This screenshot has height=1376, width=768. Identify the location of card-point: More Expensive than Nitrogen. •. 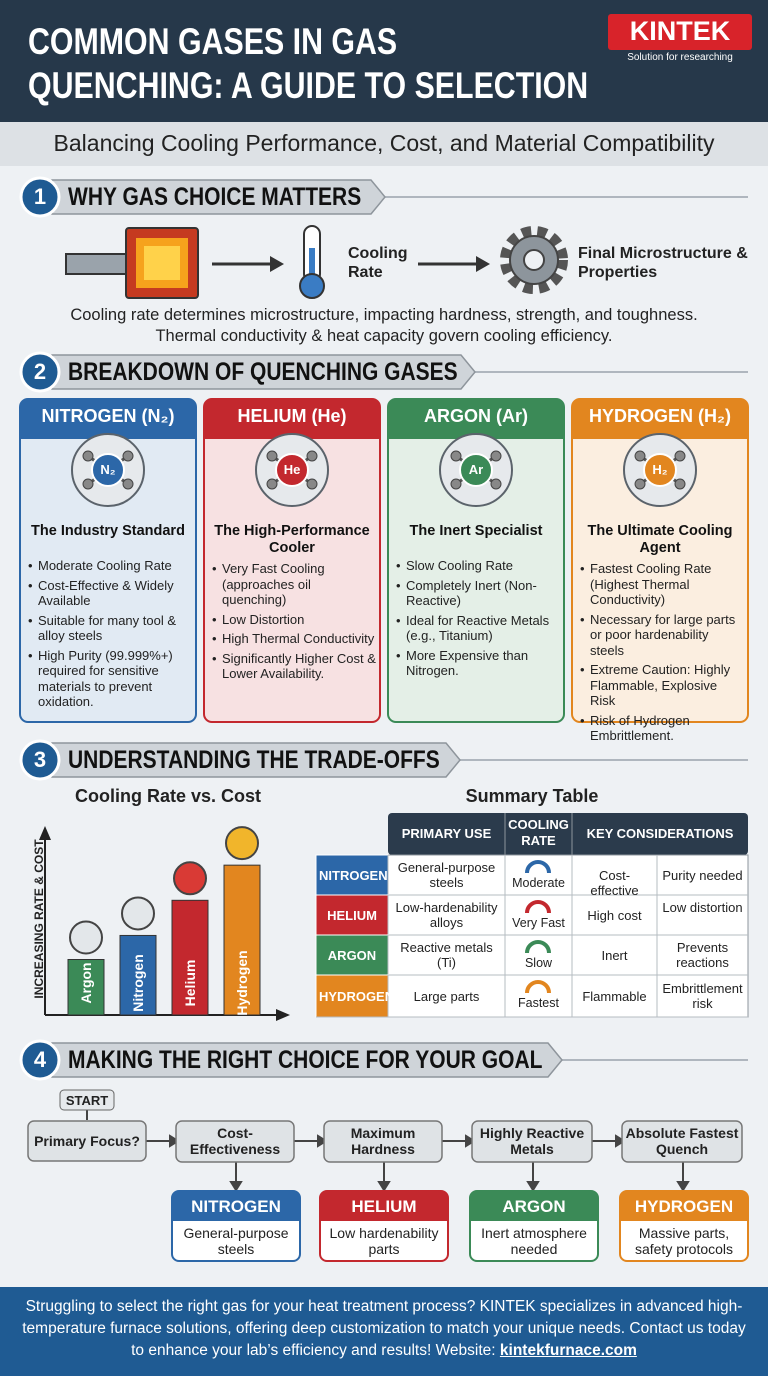
(462, 663).